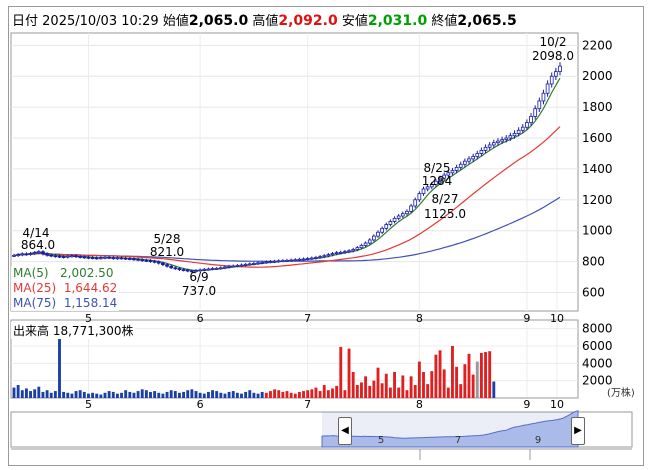 The image size is (653, 470). Describe the element at coordinates (175, 21) in the screenshot. I see `open-label: 始値` at that location.